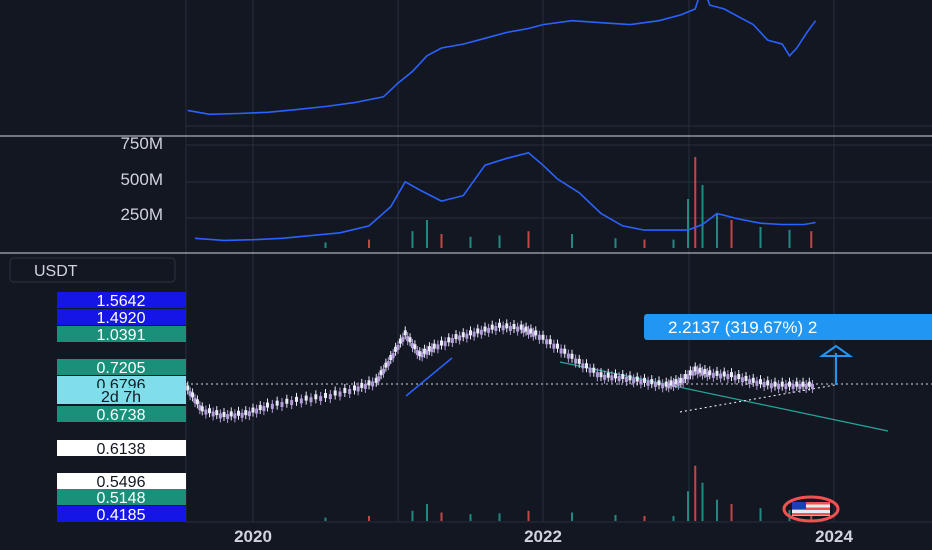 The height and width of the screenshot is (550, 932). What do you see at coordinates (253, 536) in the screenshot?
I see `x-tick-2020: 2020` at bounding box center [253, 536].